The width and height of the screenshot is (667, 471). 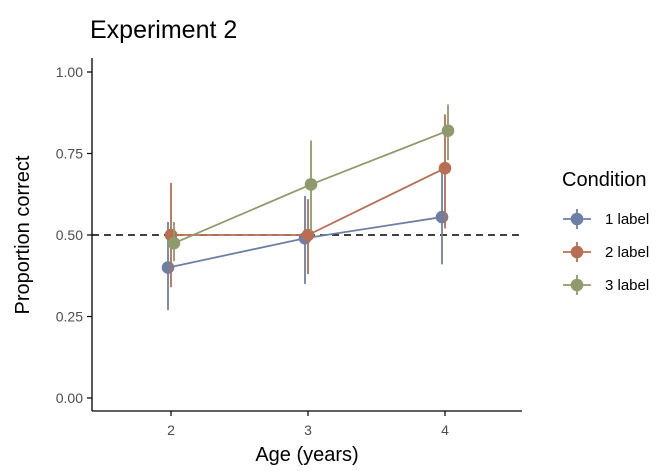 What do you see at coordinates (69, 398) in the screenshot?
I see `y-tick-label: 0.00` at bounding box center [69, 398].